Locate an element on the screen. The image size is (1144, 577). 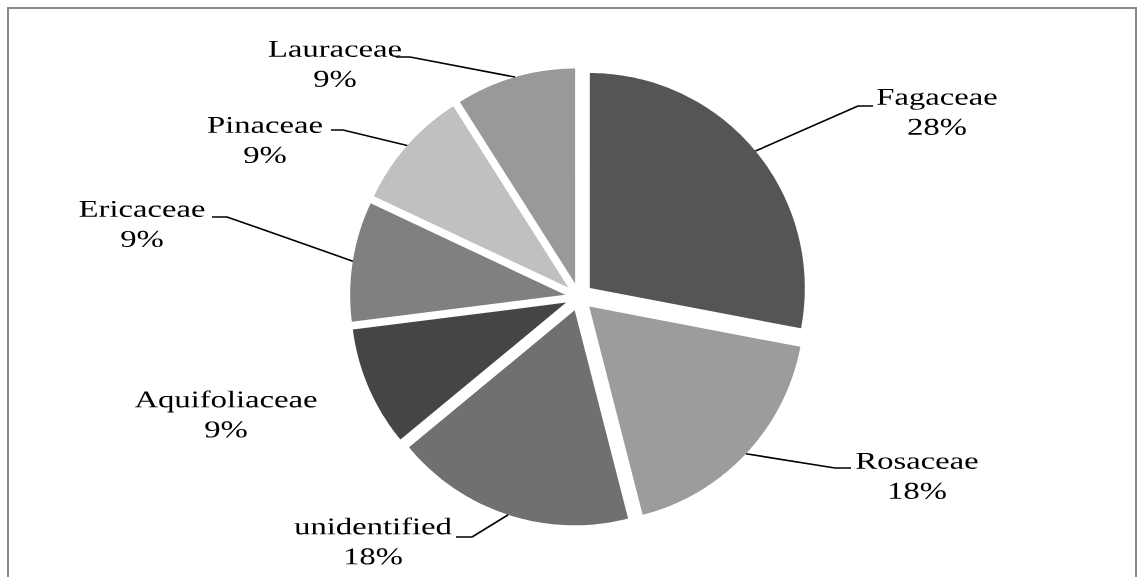
slice-label: Pinaceae is located at coordinates (264, 125).